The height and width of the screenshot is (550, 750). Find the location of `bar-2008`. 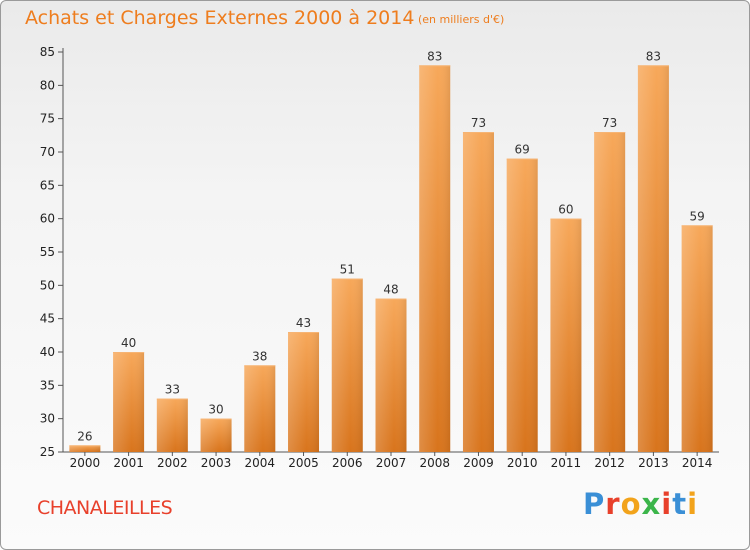

bar-2008 is located at coordinates (435, 258).